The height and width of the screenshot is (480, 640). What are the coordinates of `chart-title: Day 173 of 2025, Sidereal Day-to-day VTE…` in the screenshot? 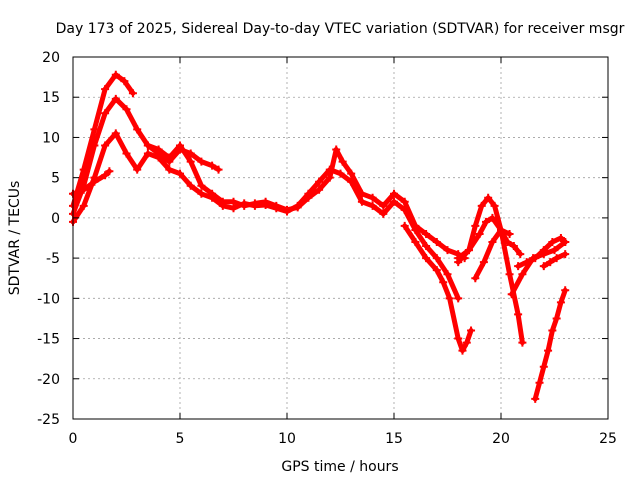 It's located at (340, 29).